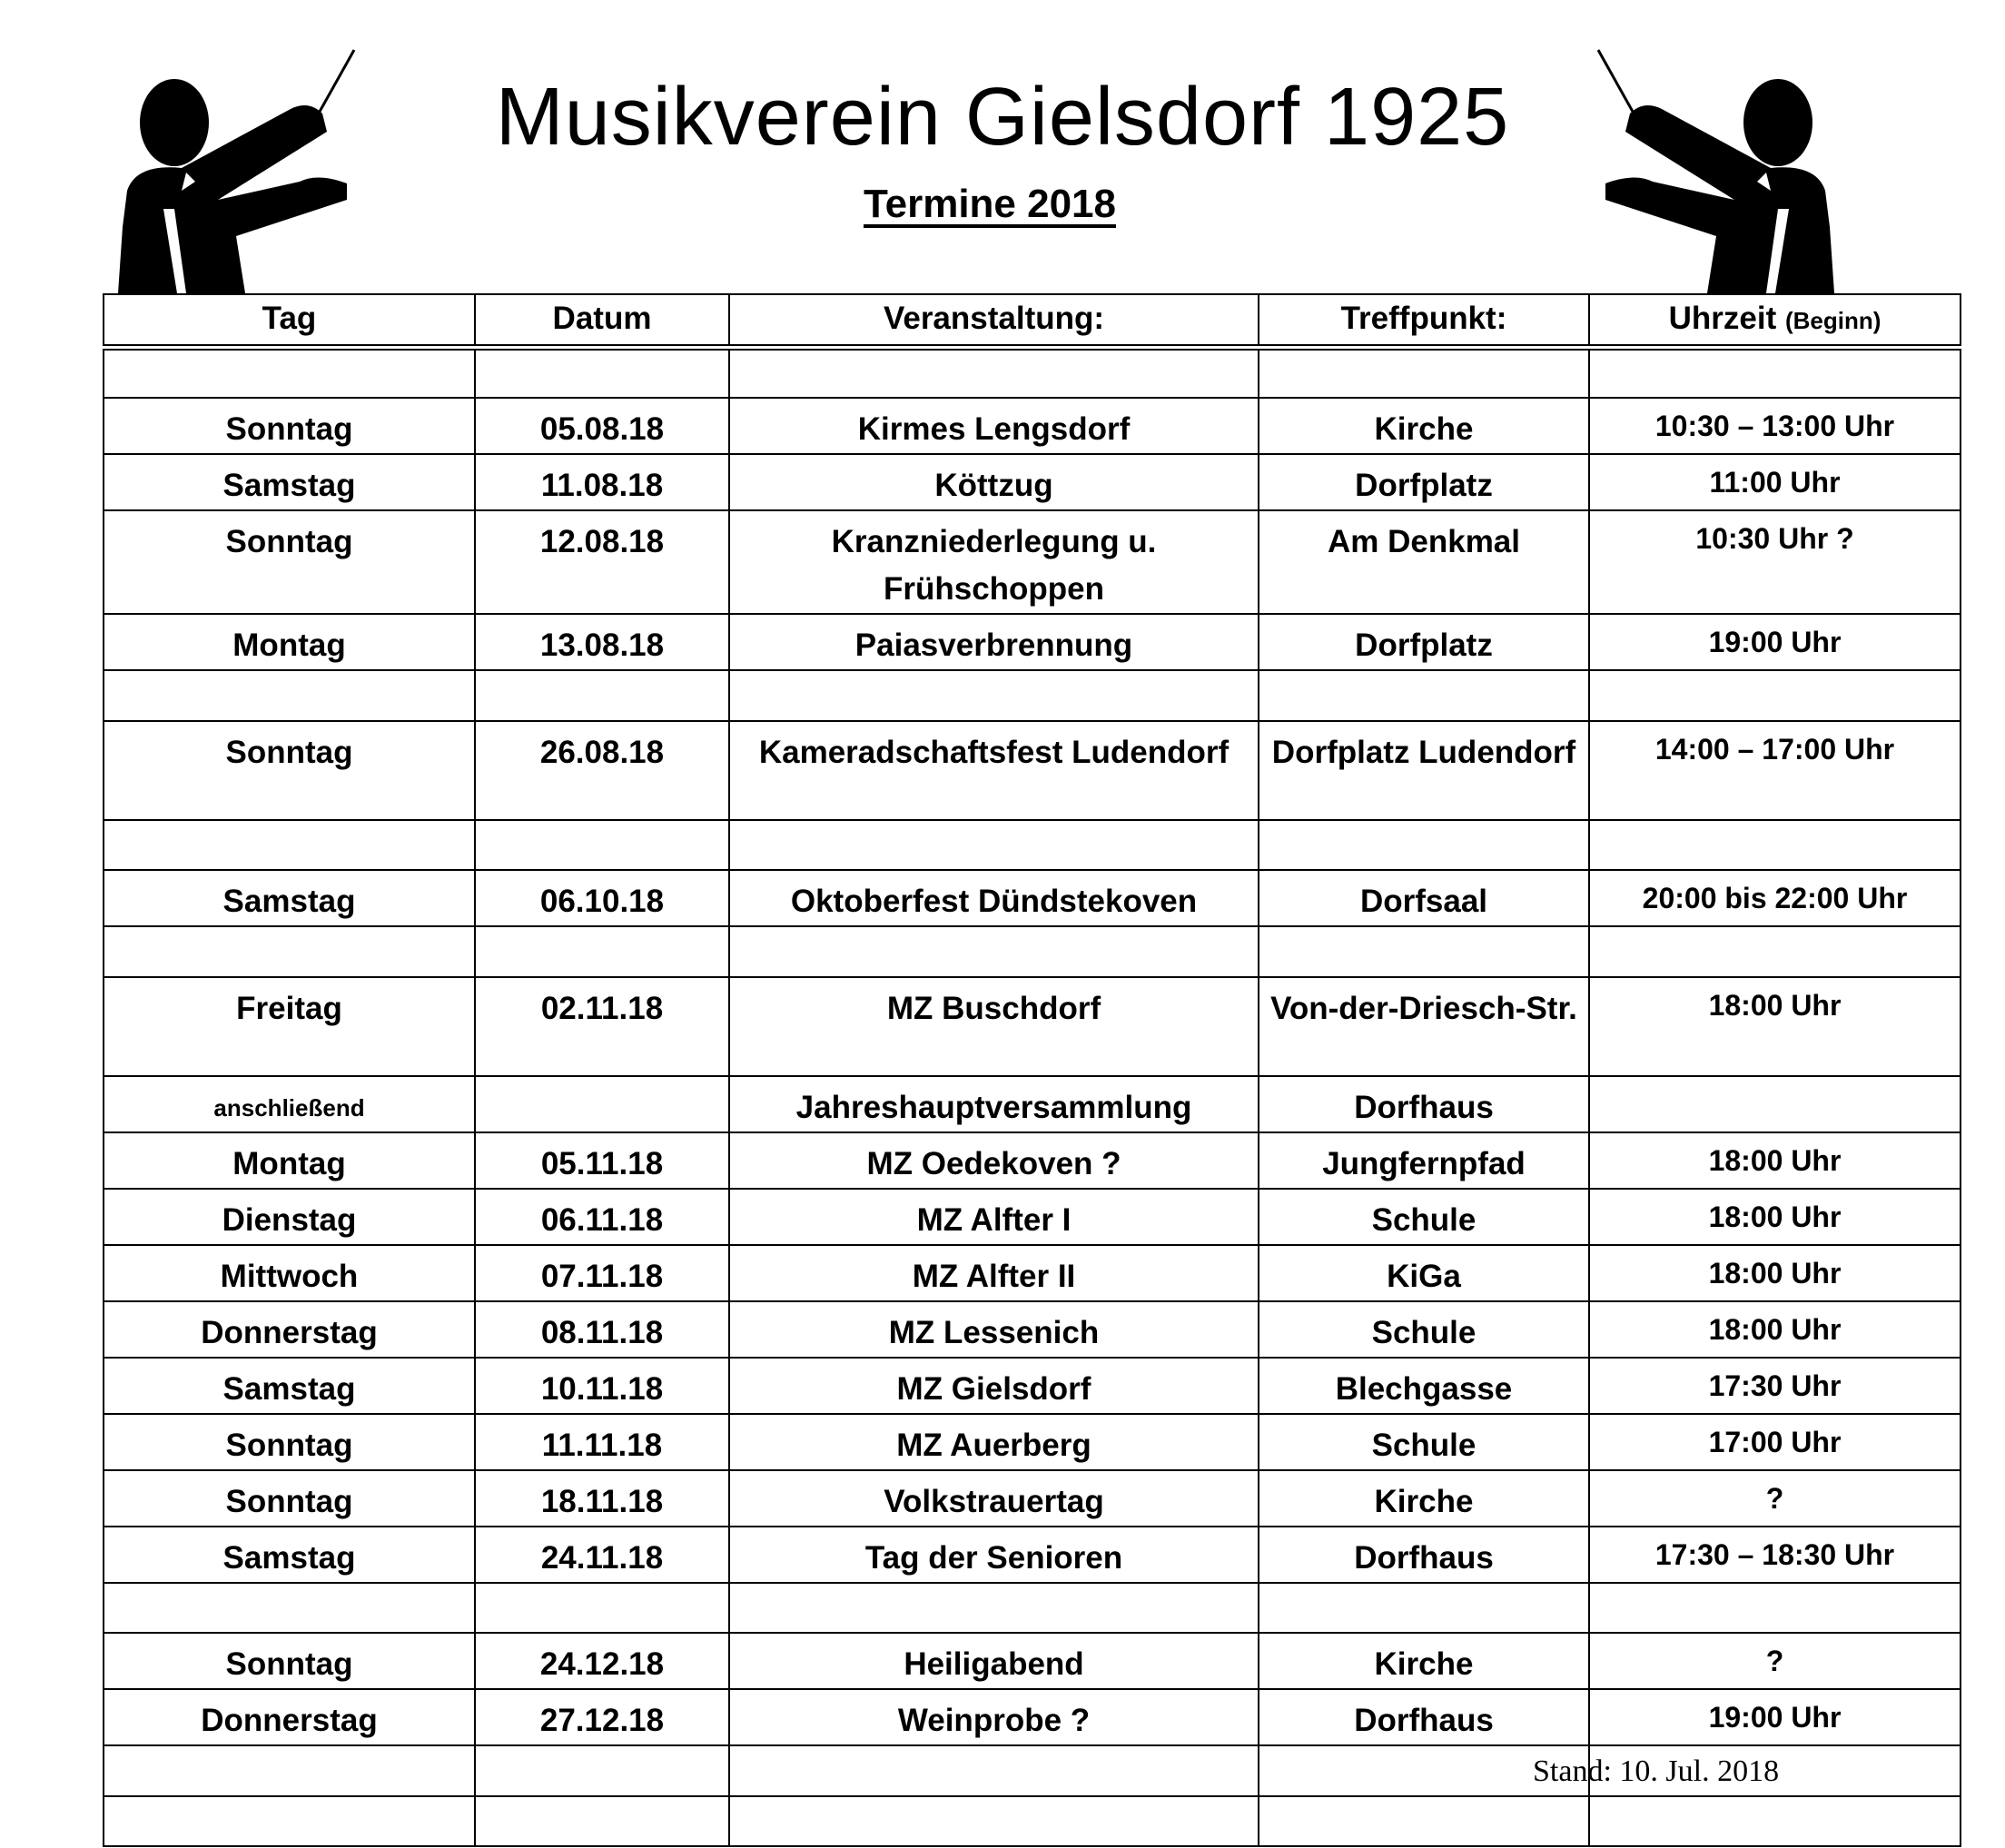  What do you see at coordinates (1424, 898) in the screenshot?
I see `cell-treffpunkt: Dorfsaal` at bounding box center [1424, 898].